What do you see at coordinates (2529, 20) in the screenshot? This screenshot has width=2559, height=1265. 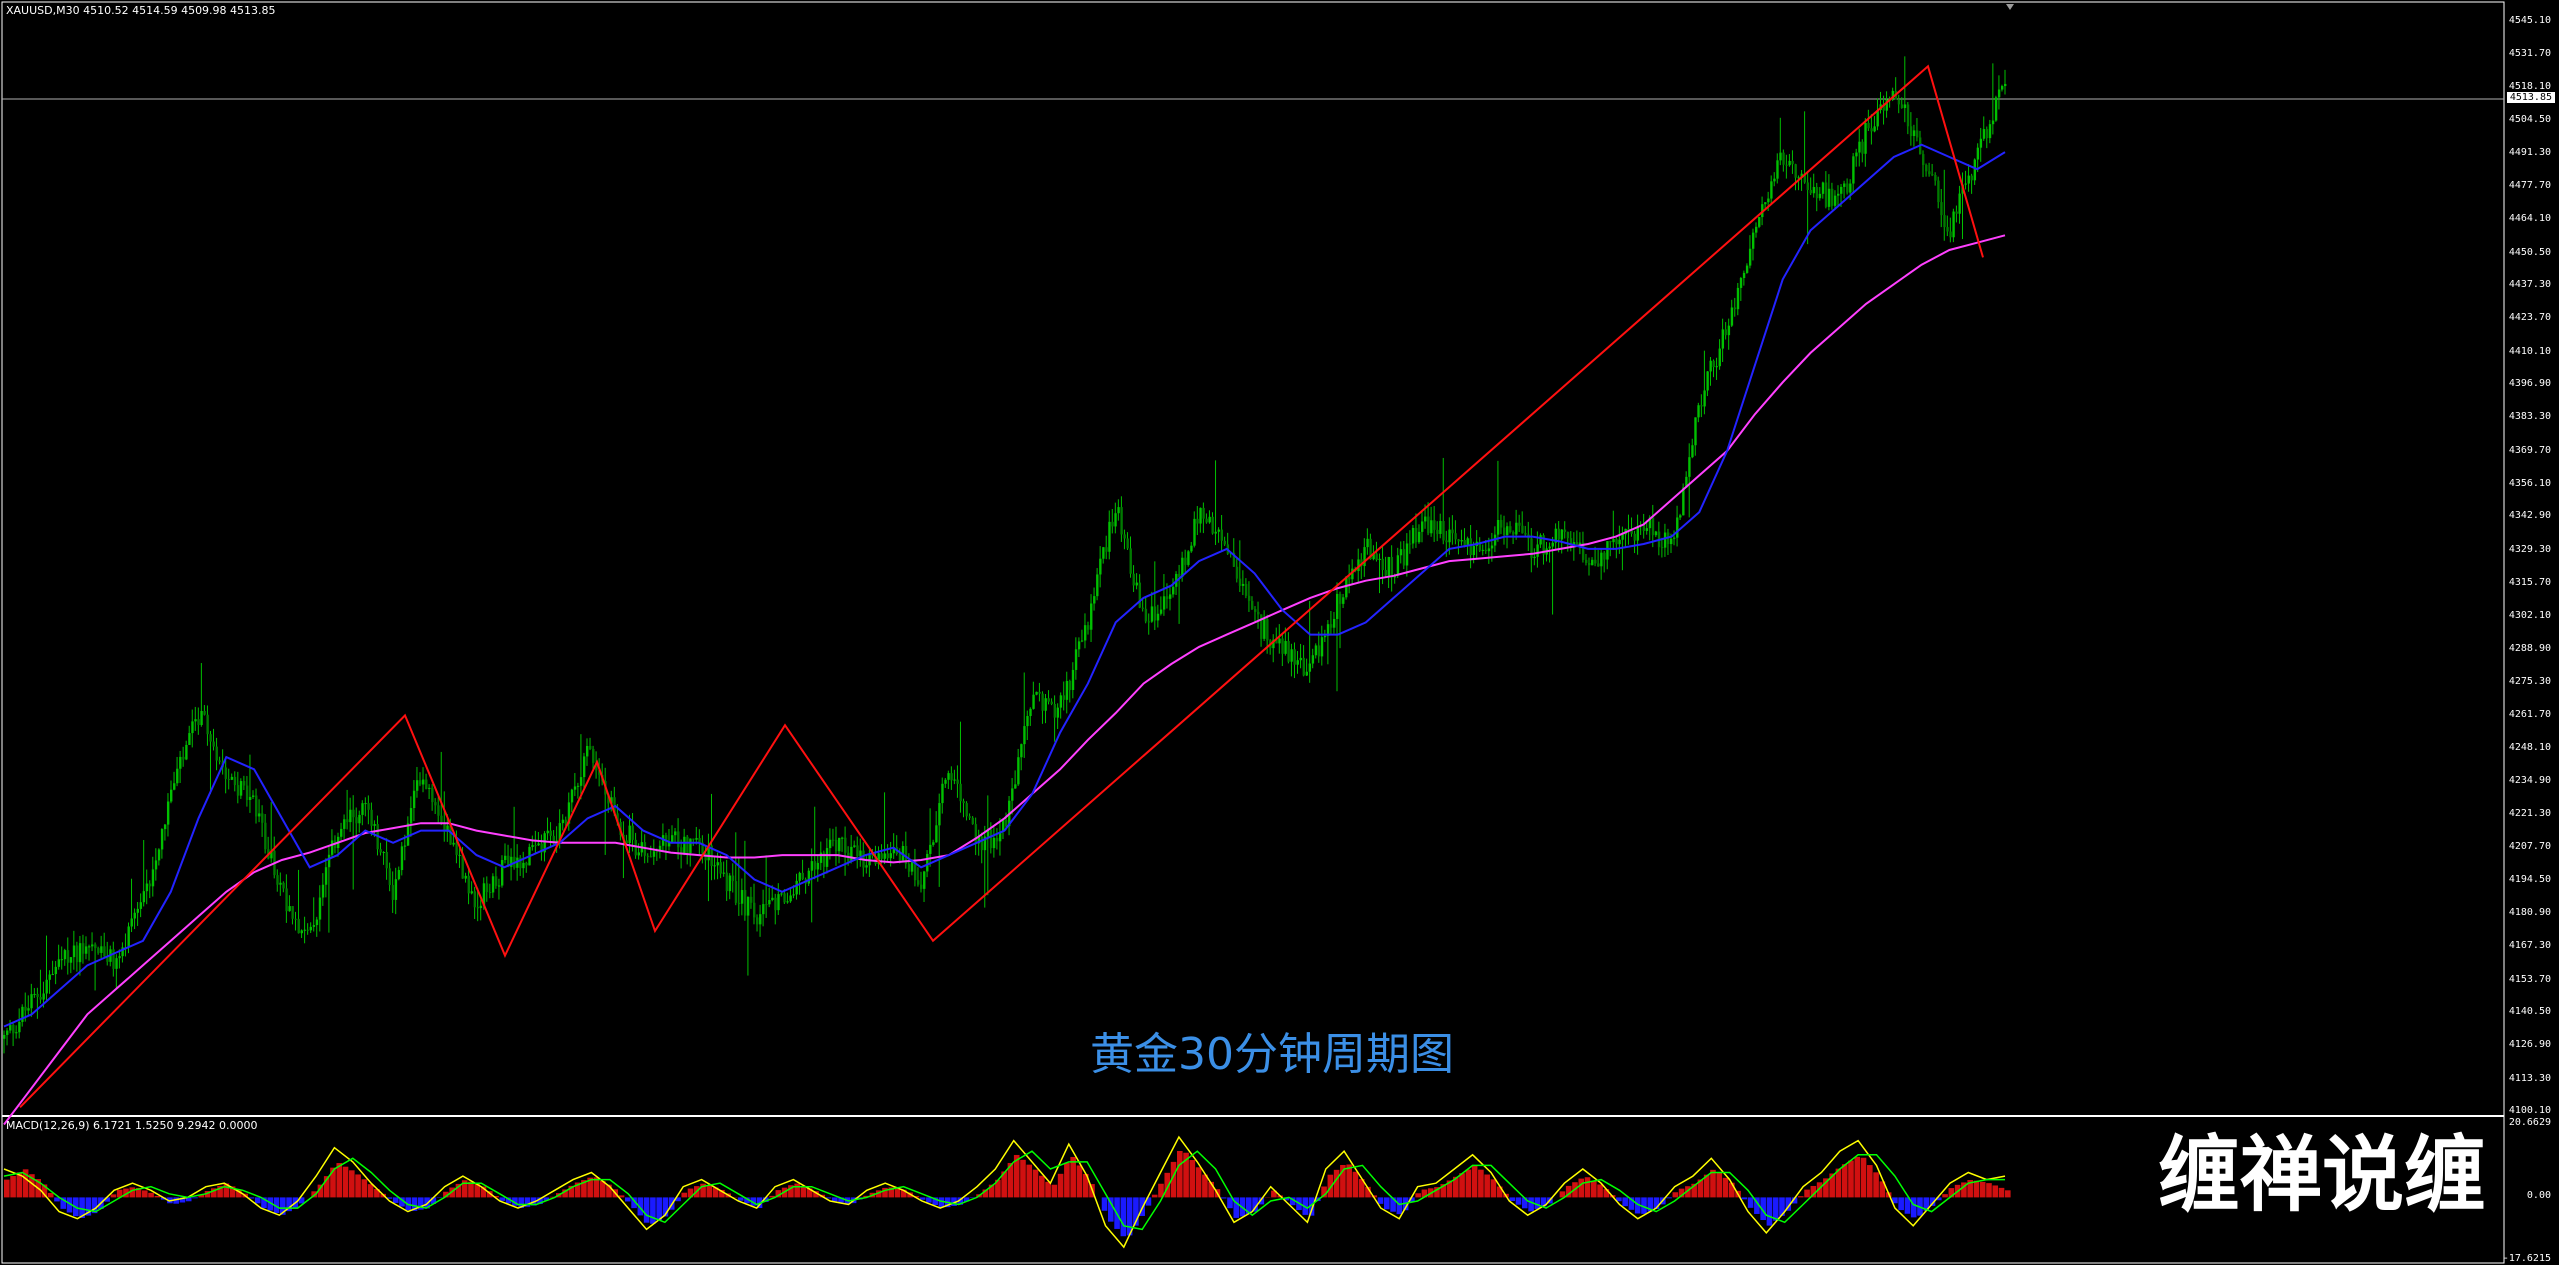 I see `price-axis-label: 4545.10` at bounding box center [2529, 20].